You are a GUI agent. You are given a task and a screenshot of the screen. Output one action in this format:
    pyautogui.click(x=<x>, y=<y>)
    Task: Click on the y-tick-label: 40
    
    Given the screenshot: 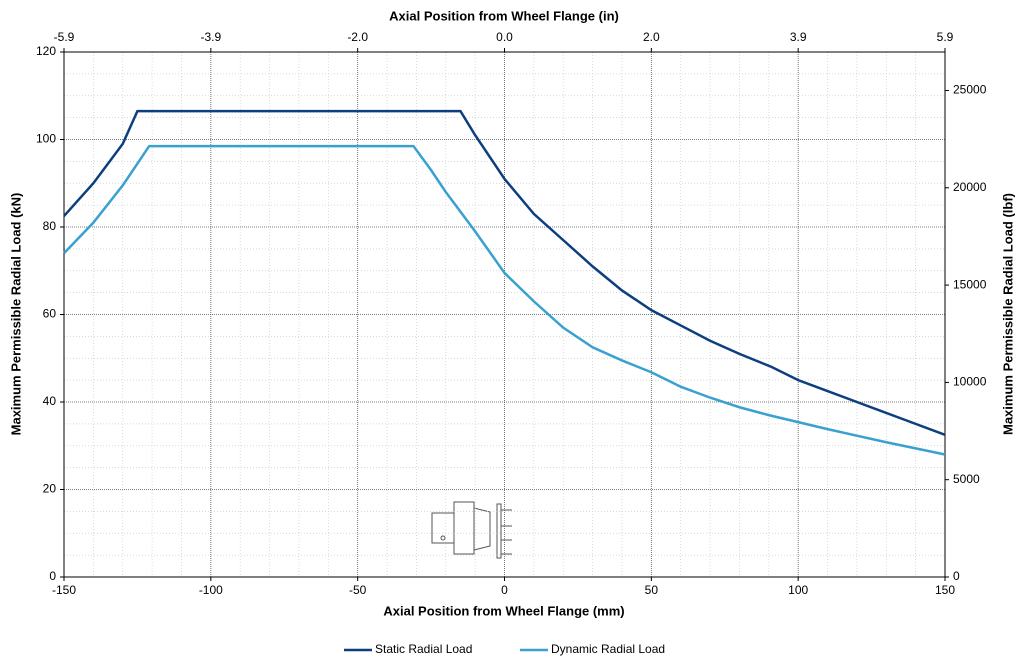 What is the action you would take?
    pyautogui.click(x=50, y=401)
    